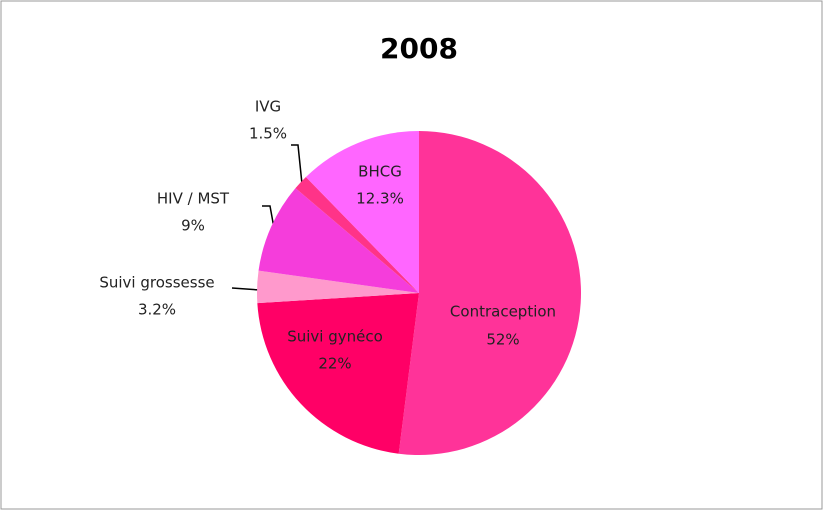 The height and width of the screenshot is (511, 824). Describe the element at coordinates (193, 226) in the screenshot. I see `slice-value-label: 9%` at that location.